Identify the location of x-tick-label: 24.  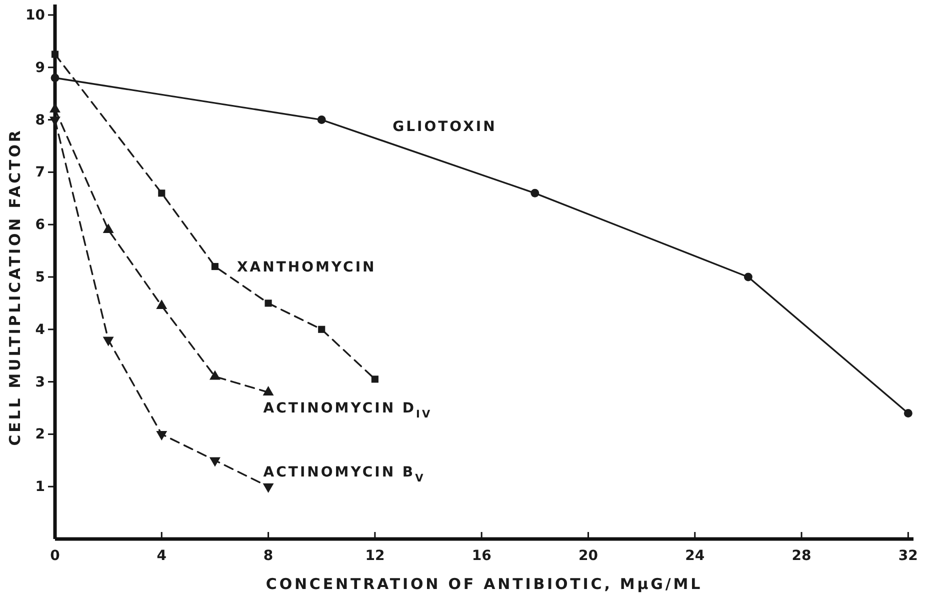
(695, 556).